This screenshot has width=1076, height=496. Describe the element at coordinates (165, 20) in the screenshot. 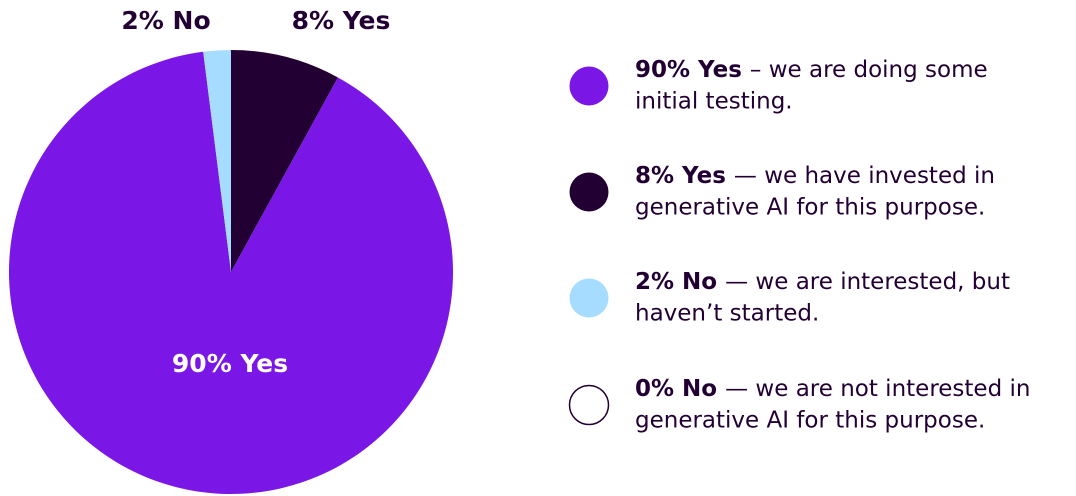

I see `slice-label: 2% No` at that location.